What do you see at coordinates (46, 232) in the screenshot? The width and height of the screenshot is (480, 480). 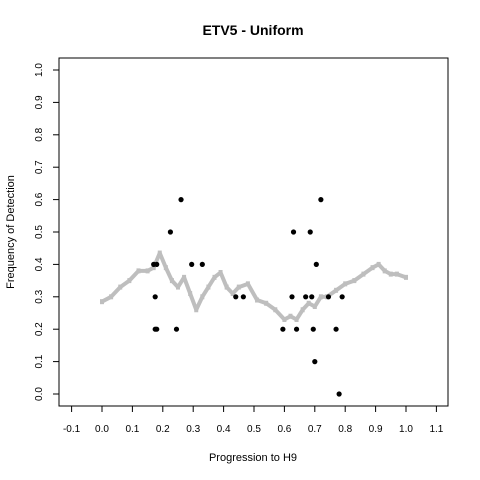 I see `y-axis: 0.0 0.1 0.2 0.3 0.4 0.5 0.6 0.7 0.8 0.9 1.0` at bounding box center [46, 232].